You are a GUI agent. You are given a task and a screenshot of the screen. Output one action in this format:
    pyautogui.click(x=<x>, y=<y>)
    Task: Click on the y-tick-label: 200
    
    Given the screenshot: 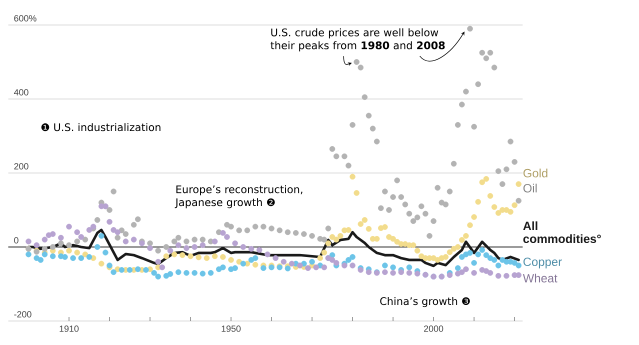 What is the action you would take?
    pyautogui.click(x=21, y=166)
    